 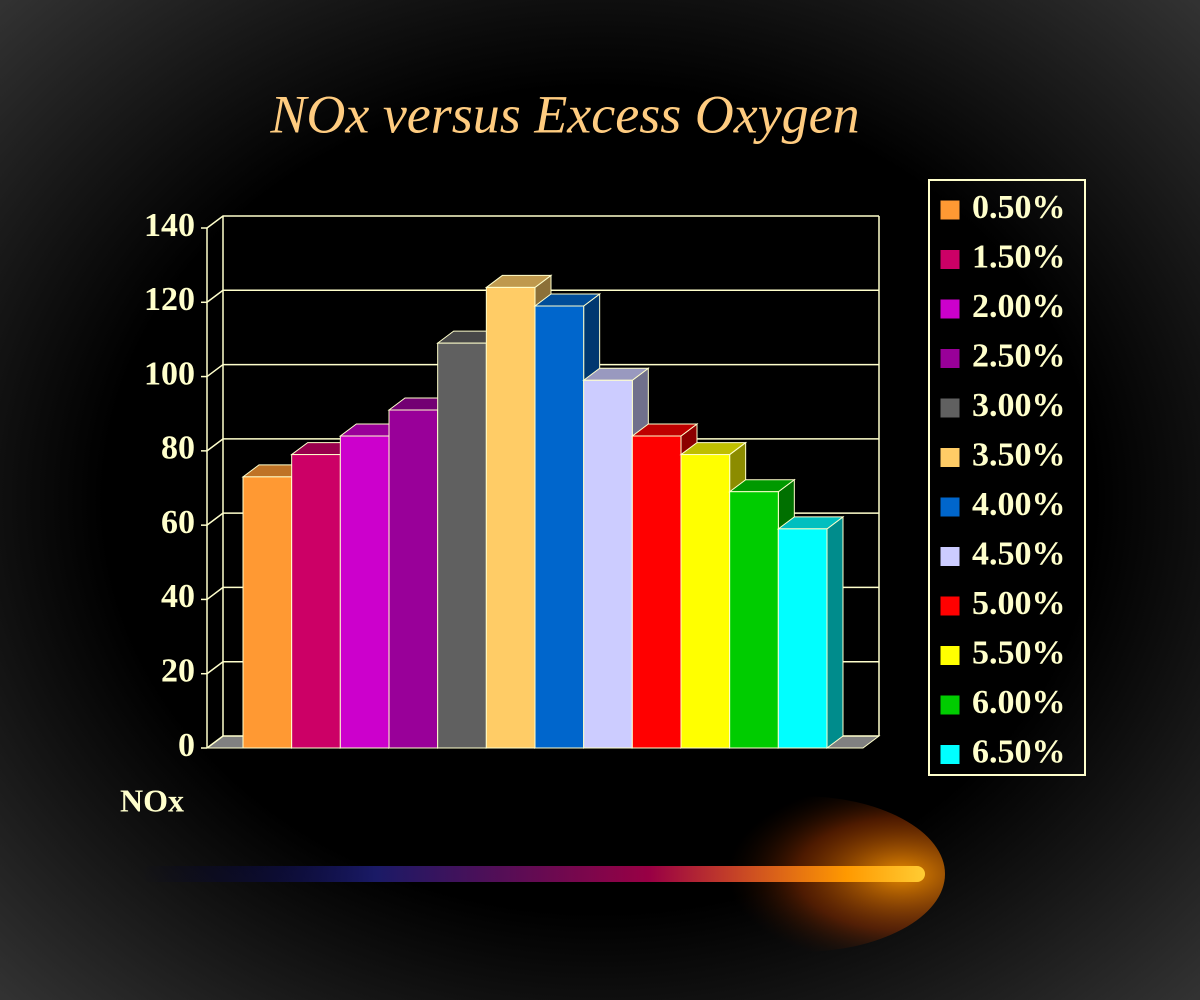 I want to click on chart-title: NOx versus Excess Oxygen, so click(x=564, y=114).